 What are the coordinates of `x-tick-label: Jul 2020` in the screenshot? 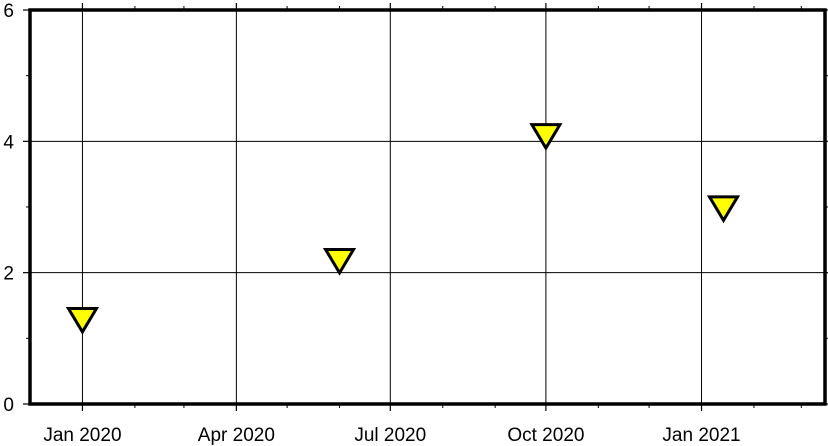 It's located at (390, 435).